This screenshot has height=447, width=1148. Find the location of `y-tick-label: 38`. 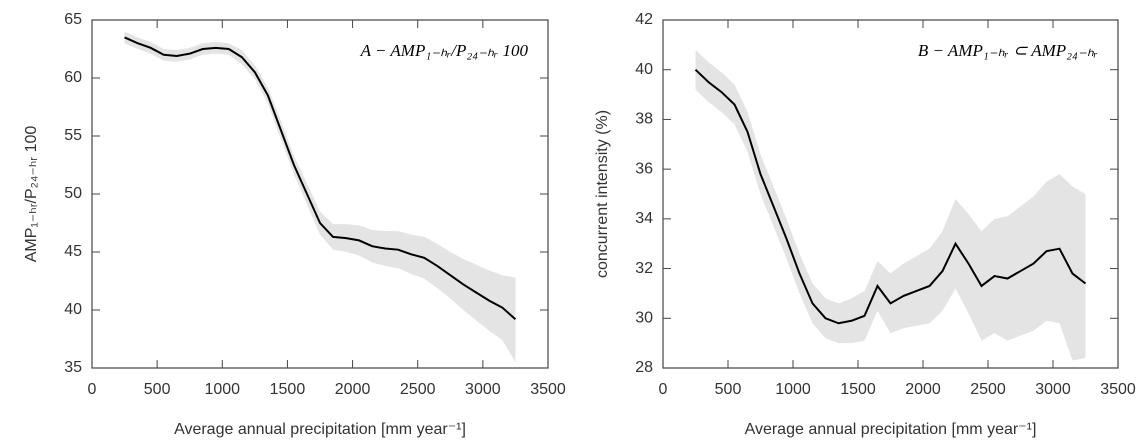

y-tick-label: 38 is located at coordinates (644, 119).